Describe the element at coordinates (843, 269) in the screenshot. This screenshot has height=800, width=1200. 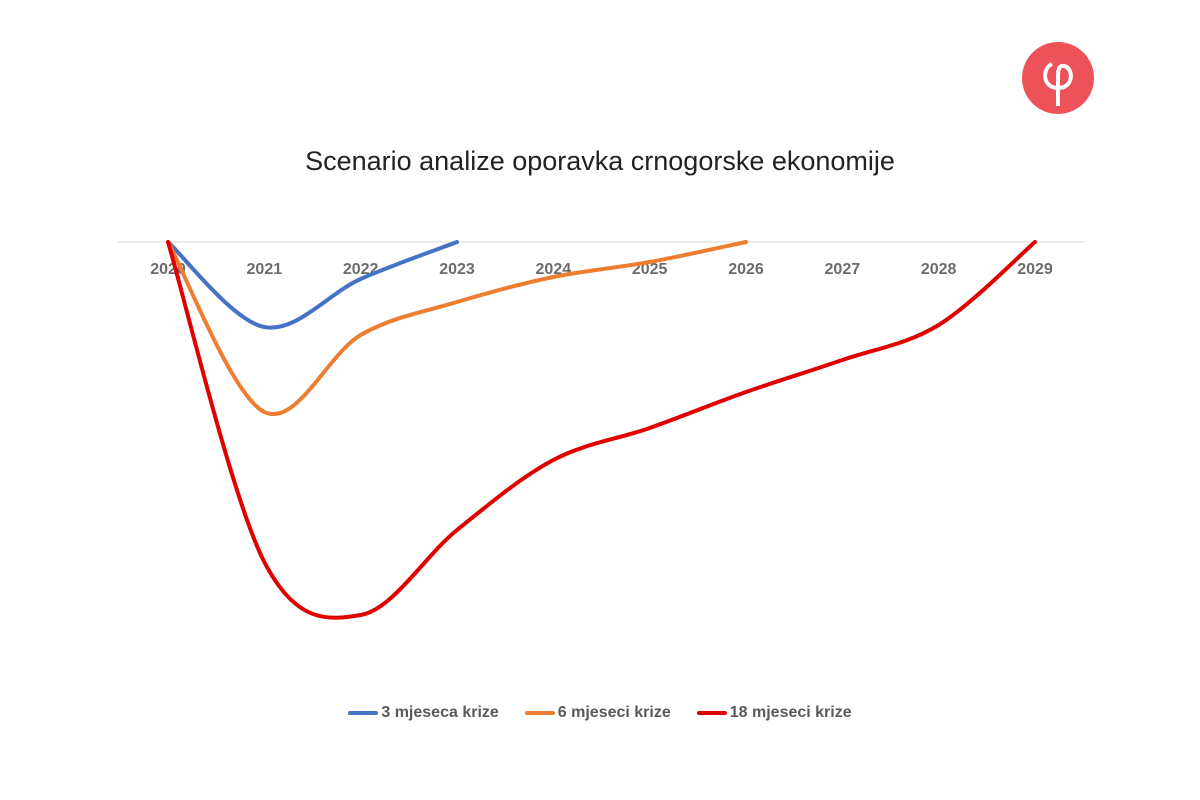
I see `x-tick-label: 2027` at that location.